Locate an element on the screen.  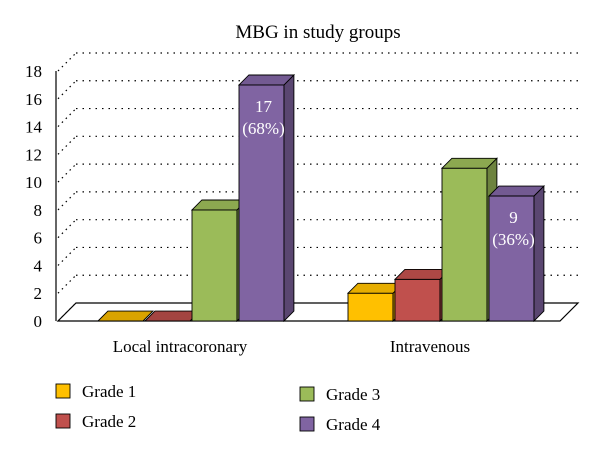
legend-item: Grade 2 is located at coordinates (95, 421).